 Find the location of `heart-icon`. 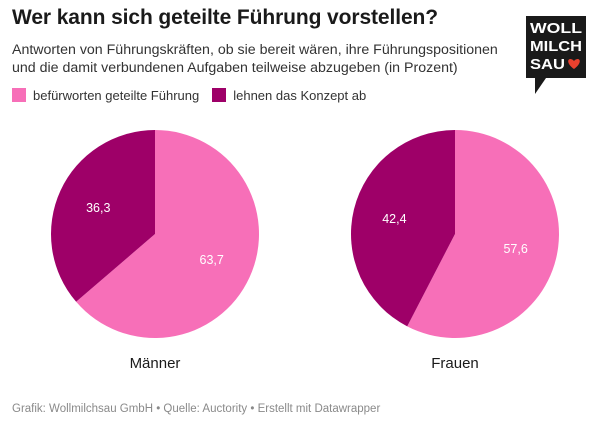

heart-icon is located at coordinates (574, 64).